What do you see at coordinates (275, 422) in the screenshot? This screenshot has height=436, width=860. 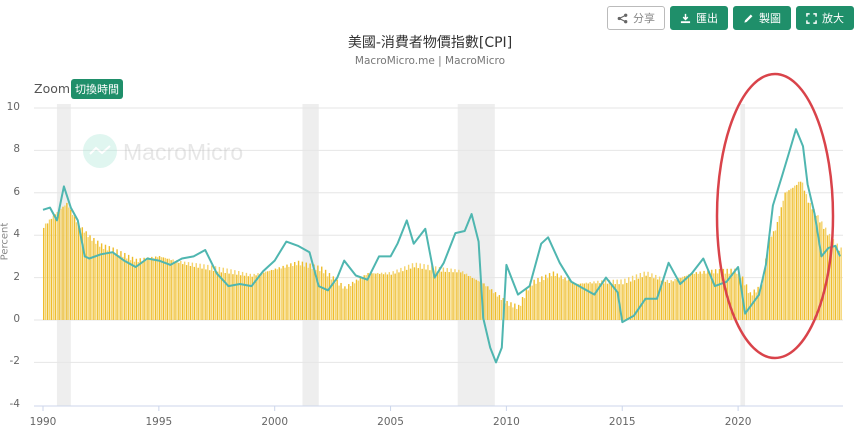 I see `x-tick-label: 2000` at bounding box center [275, 422].